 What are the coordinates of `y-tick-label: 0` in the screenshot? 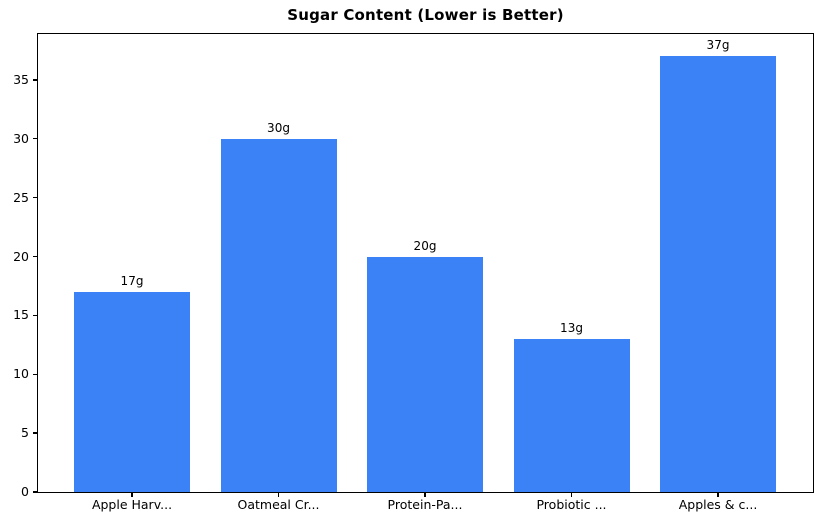 It's located at (25, 491).